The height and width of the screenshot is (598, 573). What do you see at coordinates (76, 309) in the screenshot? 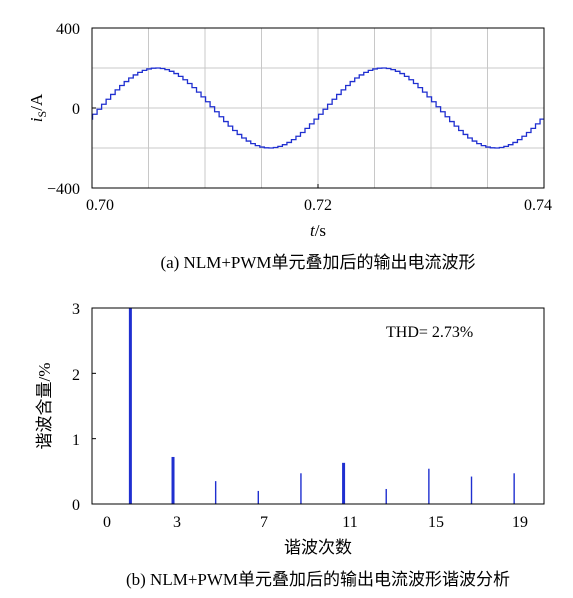
I see `chart-b-ytick-label: 3` at bounding box center [76, 309].